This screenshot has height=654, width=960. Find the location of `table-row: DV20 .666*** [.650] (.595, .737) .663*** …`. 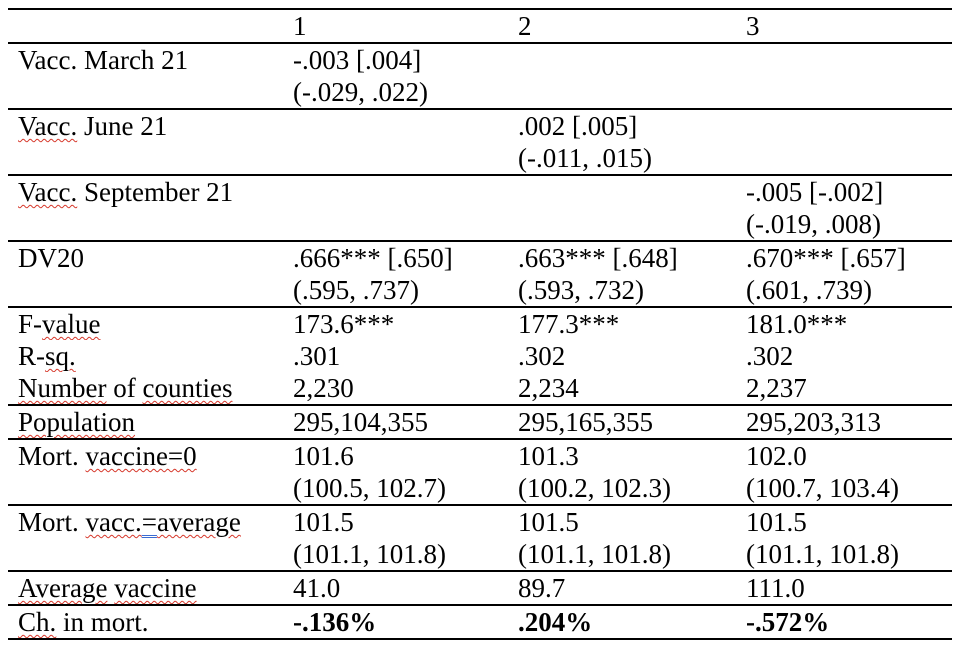

table-row: DV20 .666*** [.650] (.595, .737) .663*** … is located at coordinates (480, 274).